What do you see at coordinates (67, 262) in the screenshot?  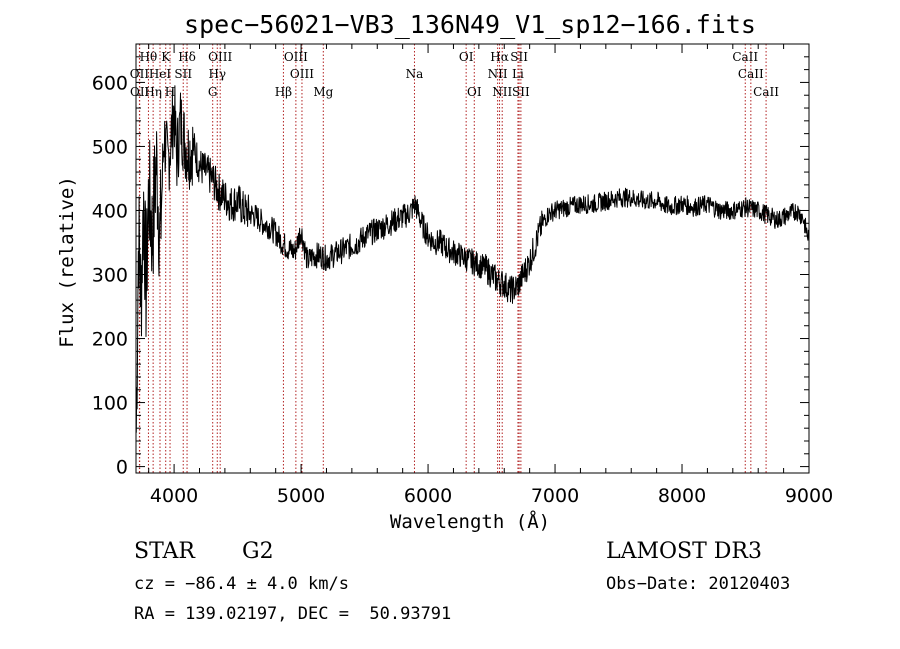 I see `y-axis-label: Flux (relative)` at bounding box center [67, 262].